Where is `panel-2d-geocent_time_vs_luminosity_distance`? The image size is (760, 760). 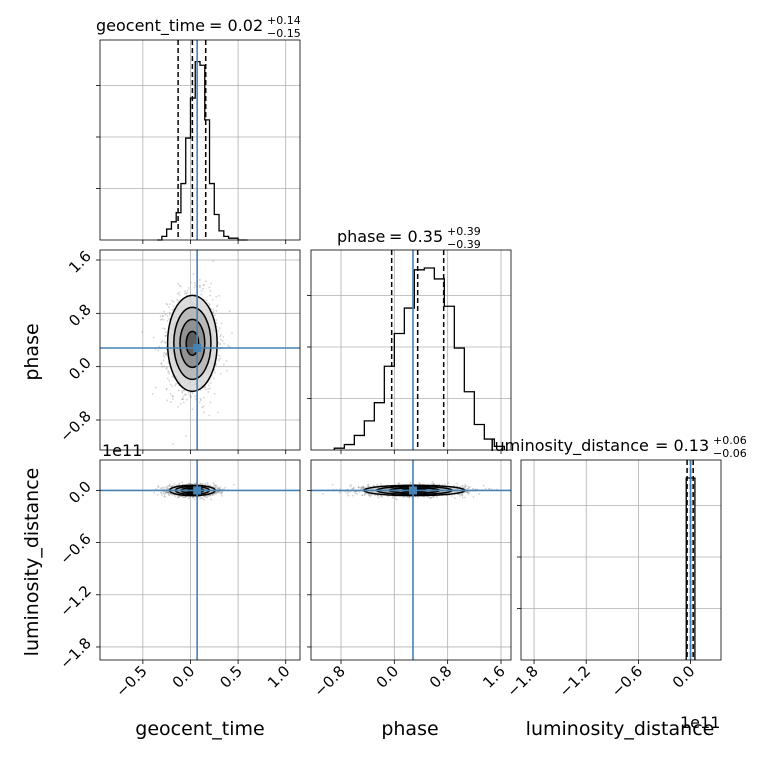
panel-2d-geocent_time_vs_luminosity_distance is located at coordinates (200, 560).